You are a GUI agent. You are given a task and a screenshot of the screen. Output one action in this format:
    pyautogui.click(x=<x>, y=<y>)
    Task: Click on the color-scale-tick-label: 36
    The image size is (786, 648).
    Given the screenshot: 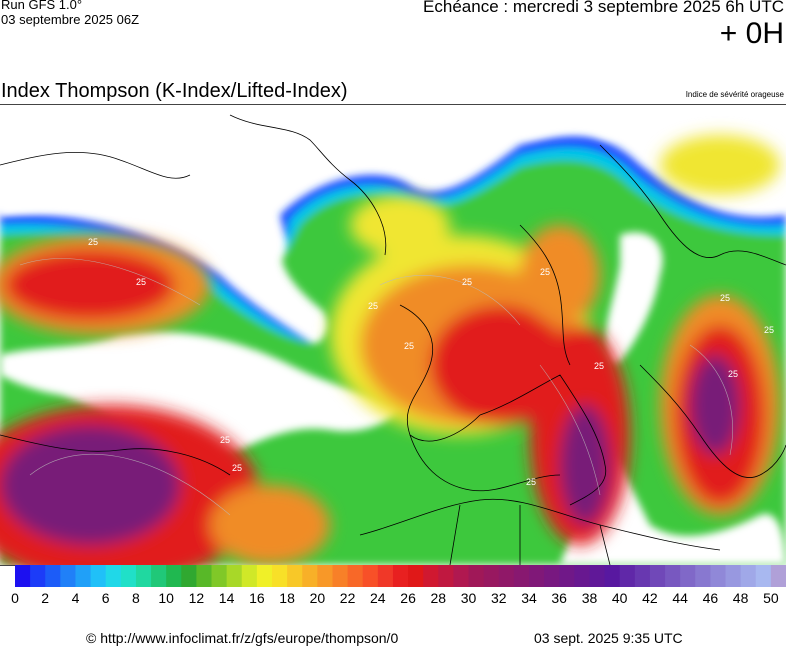 What is the action you would take?
    pyautogui.click(x=559, y=598)
    